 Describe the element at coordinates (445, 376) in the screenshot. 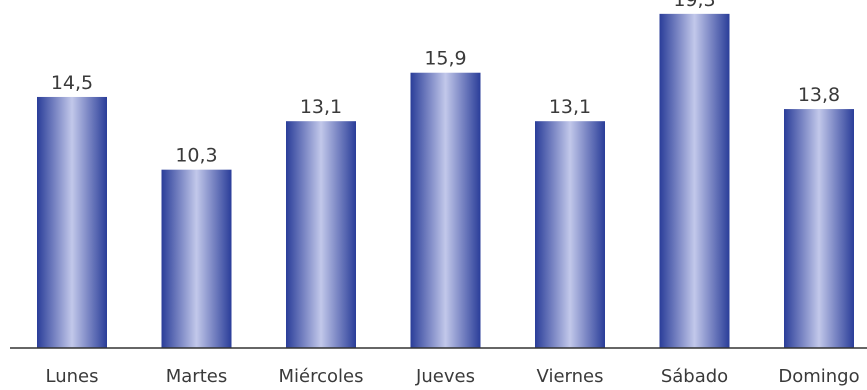

I see `x-tick-label-3: Jueves` at that location.